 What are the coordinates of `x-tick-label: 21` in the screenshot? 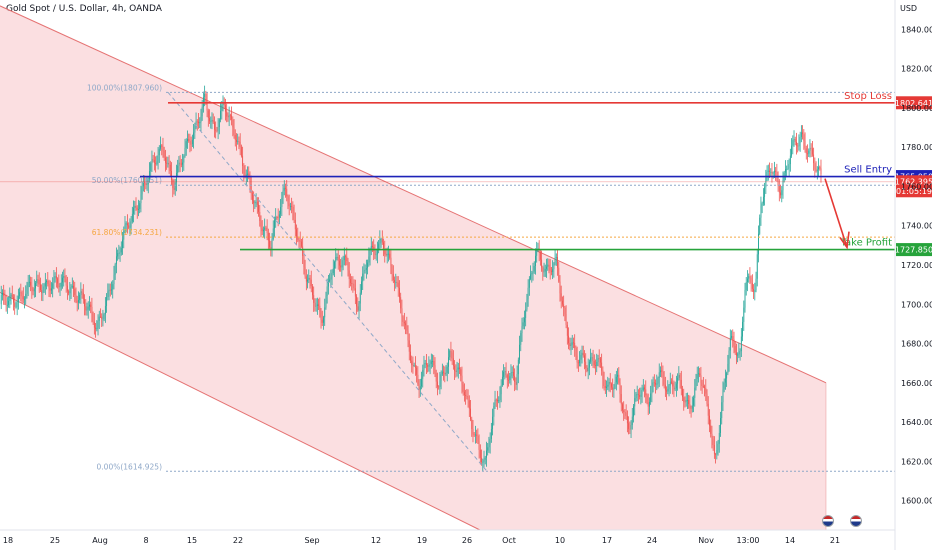 It's located at (835, 540).